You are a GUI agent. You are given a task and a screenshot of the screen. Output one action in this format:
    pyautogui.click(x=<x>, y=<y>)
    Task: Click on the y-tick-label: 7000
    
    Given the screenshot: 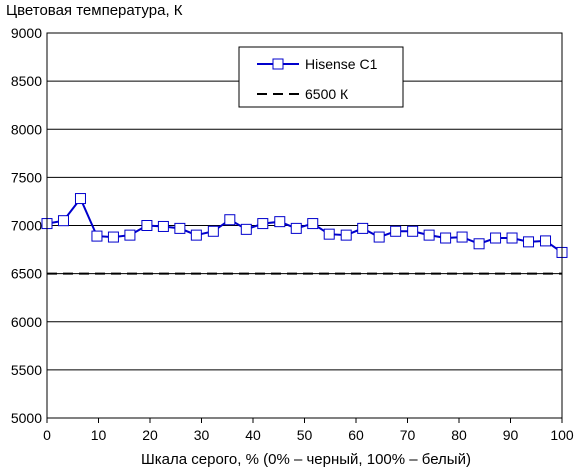 What is the action you would take?
    pyautogui.click(x=26, y=226)
    